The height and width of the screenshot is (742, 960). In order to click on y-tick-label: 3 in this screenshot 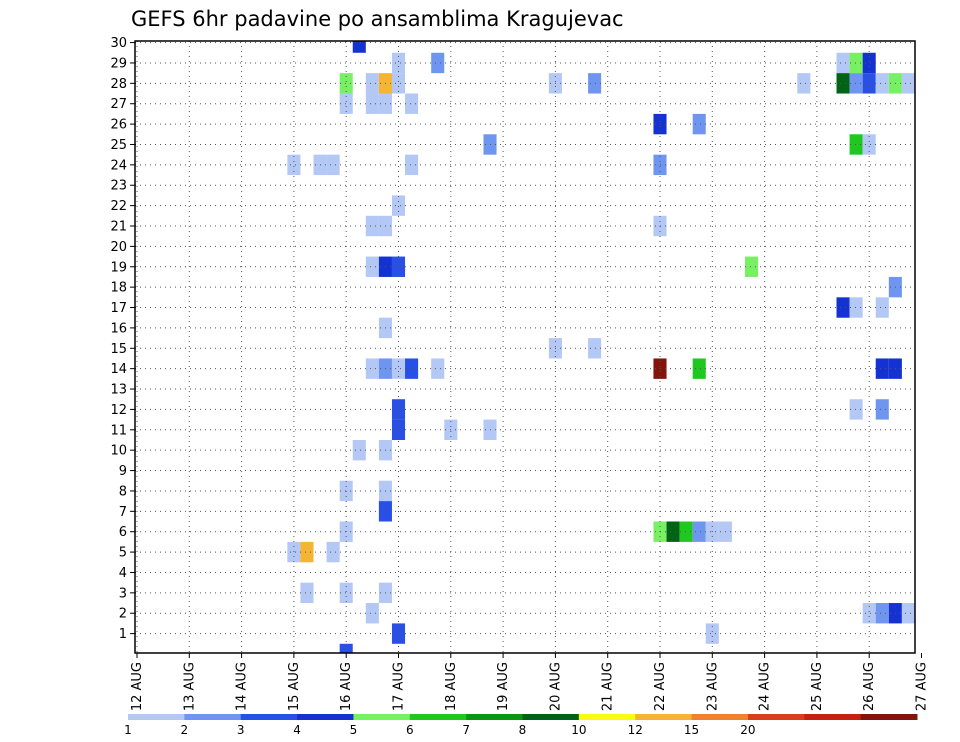, I will do `click(123, 593)`.